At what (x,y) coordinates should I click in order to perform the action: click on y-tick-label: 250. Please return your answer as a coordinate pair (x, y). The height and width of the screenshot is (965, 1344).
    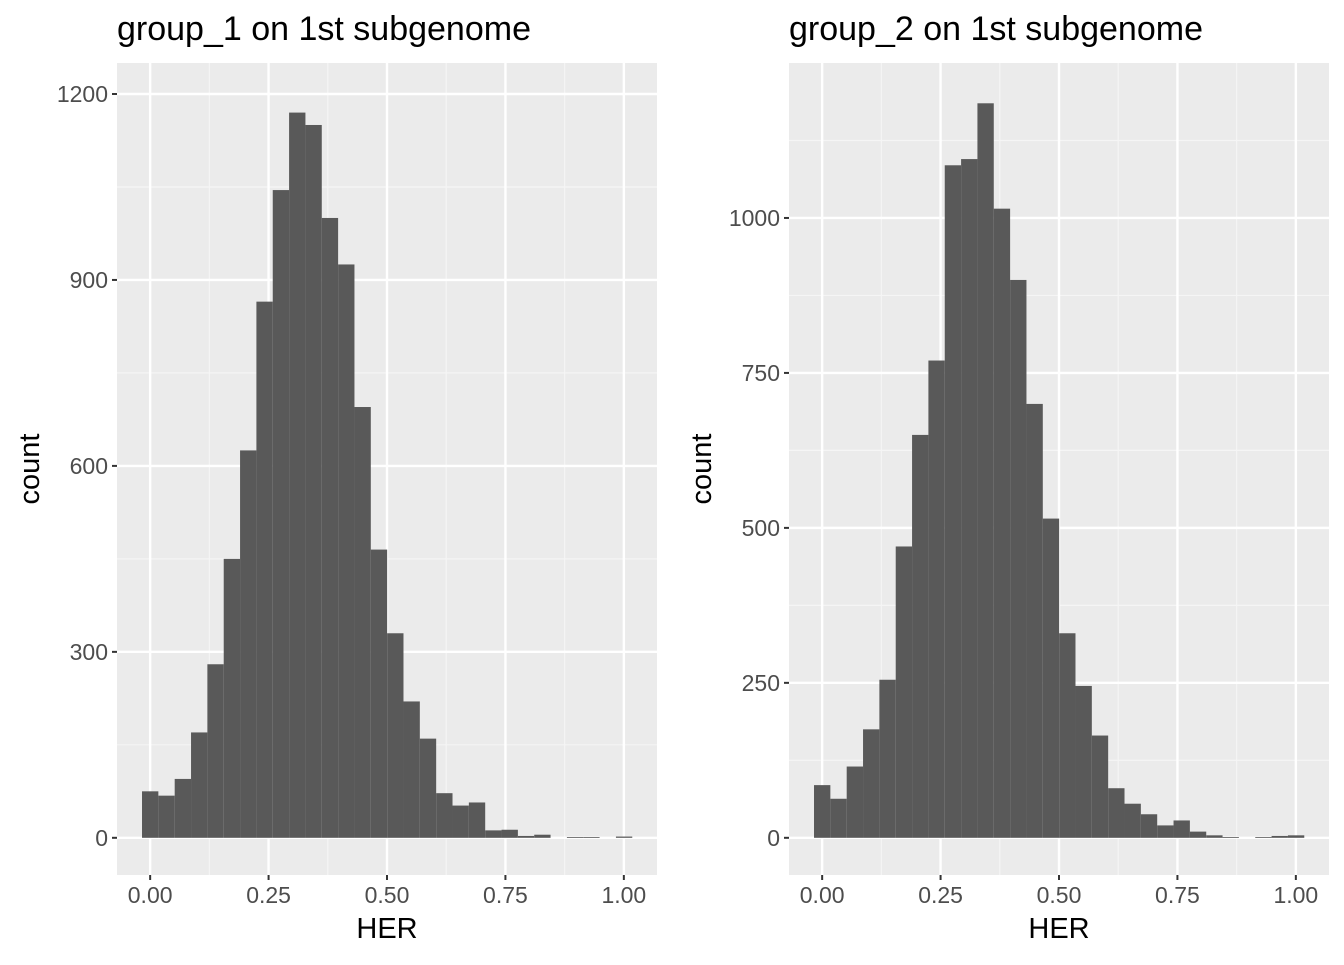
    Looking at the image, I should click on (761, 683).